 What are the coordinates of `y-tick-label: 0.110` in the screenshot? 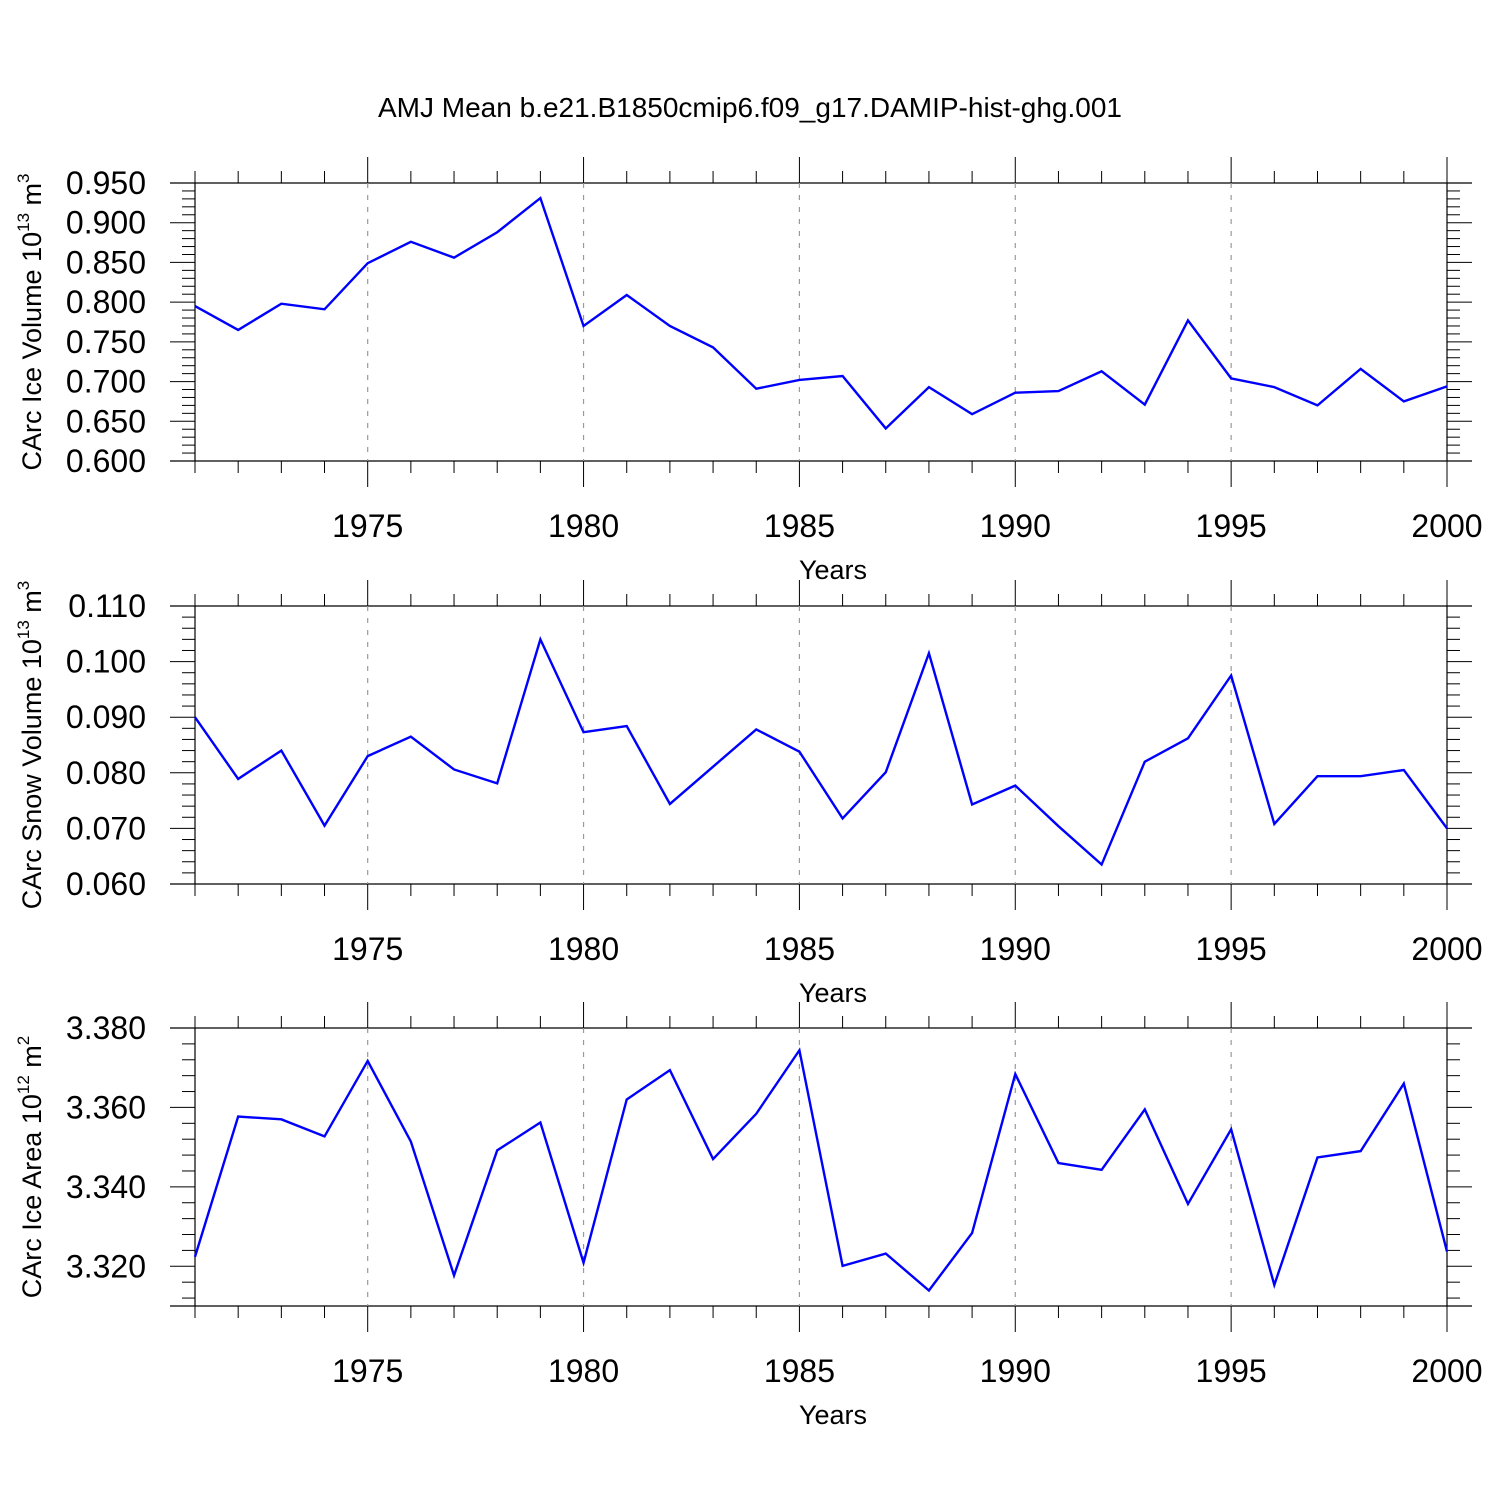 It's located at (107, 606).